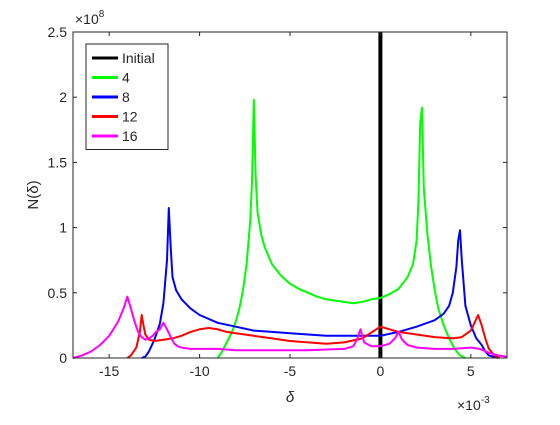 This screenshot has width=560, height=425. What do you see at coordinates (130, 117) in the screenshot?
I see `legend-label-12: 12` at bounding box center [130, 117].